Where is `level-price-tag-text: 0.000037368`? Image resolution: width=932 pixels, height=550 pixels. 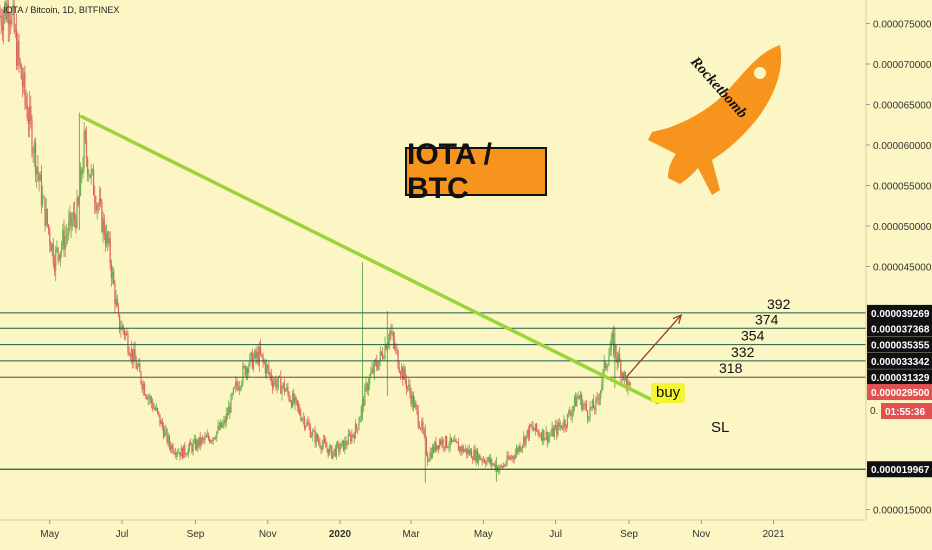
level-price-tag-text: 0.000037368 is located at coordinates (900, 329).